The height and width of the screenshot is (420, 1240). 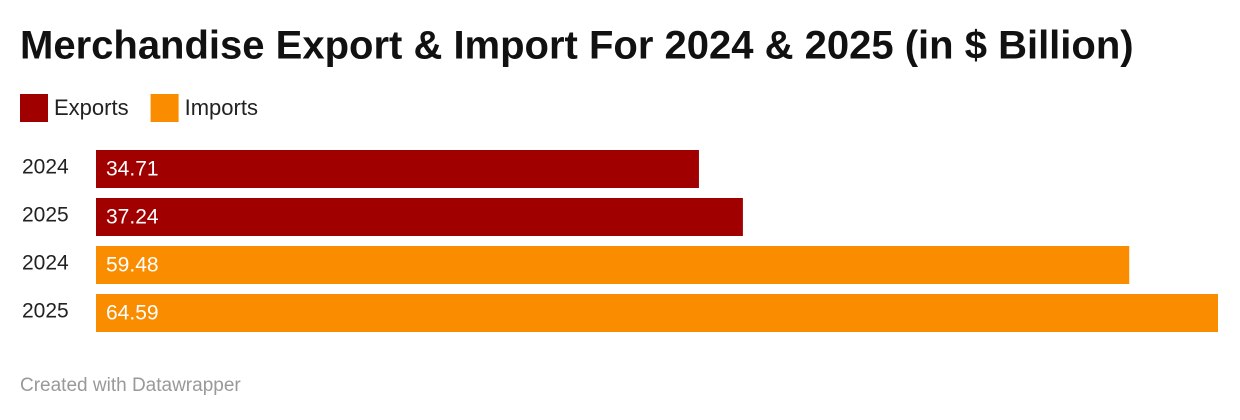 I want to click on legend-label: Exports, so click(x=91, y=107).